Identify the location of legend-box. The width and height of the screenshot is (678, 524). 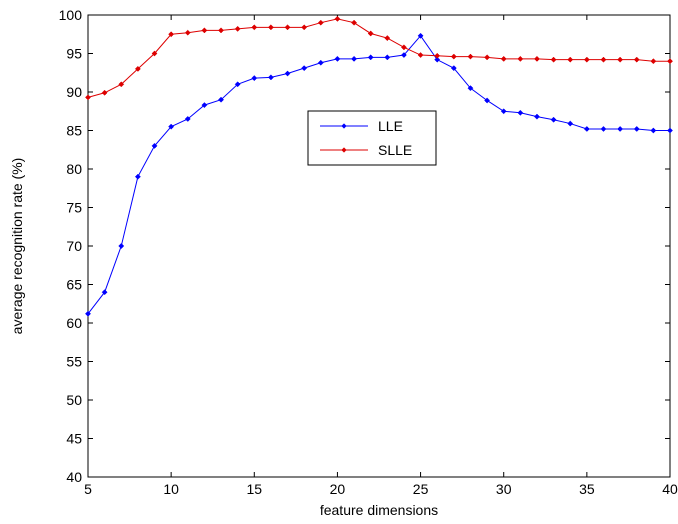
(372, 138).